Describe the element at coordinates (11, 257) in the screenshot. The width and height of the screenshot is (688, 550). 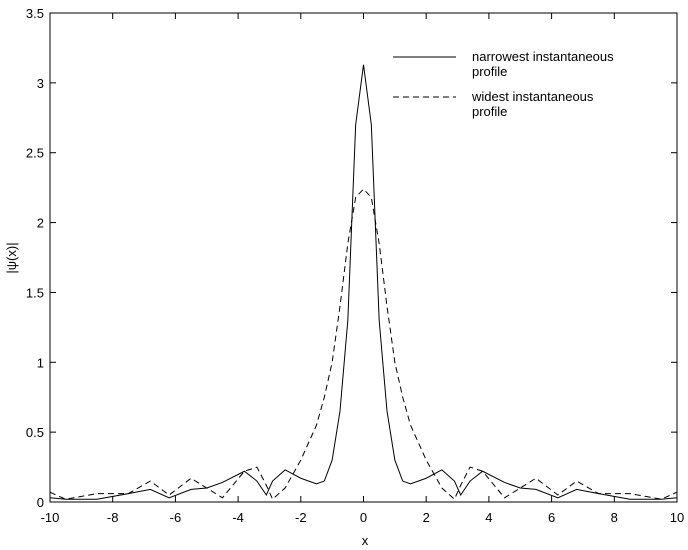
I see `y-axis-label: |ψ(x)|` at that location.